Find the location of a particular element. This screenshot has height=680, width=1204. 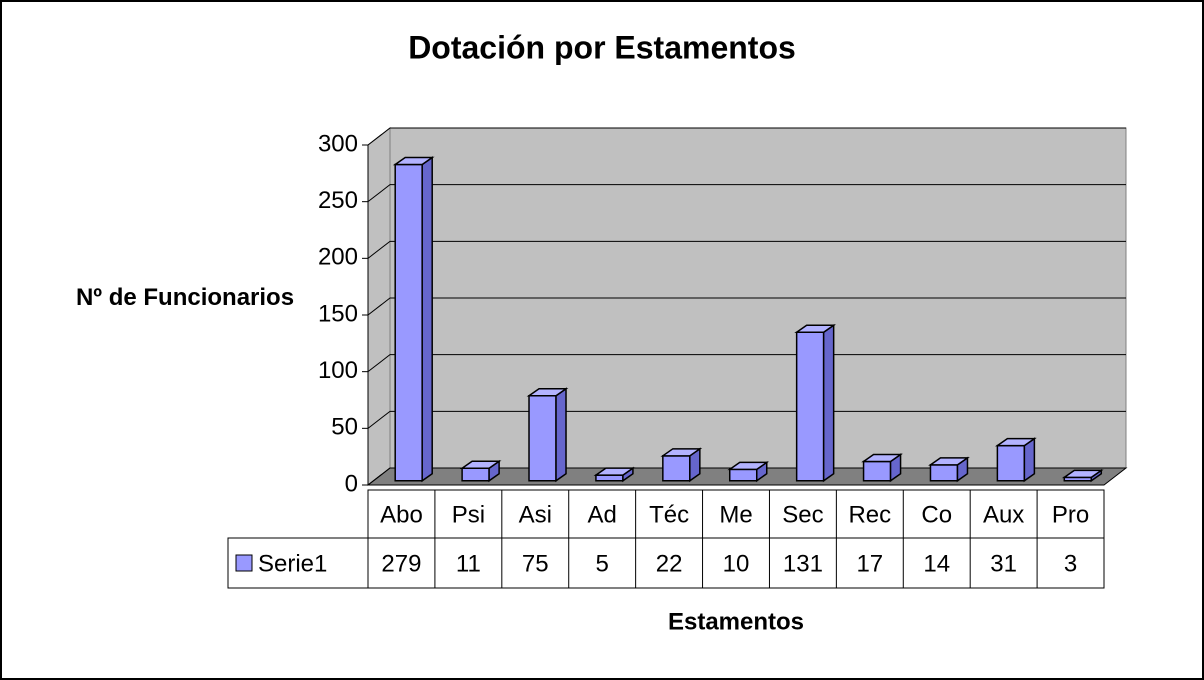

y-tick-label: 100 is located at coordinates (338, 370).